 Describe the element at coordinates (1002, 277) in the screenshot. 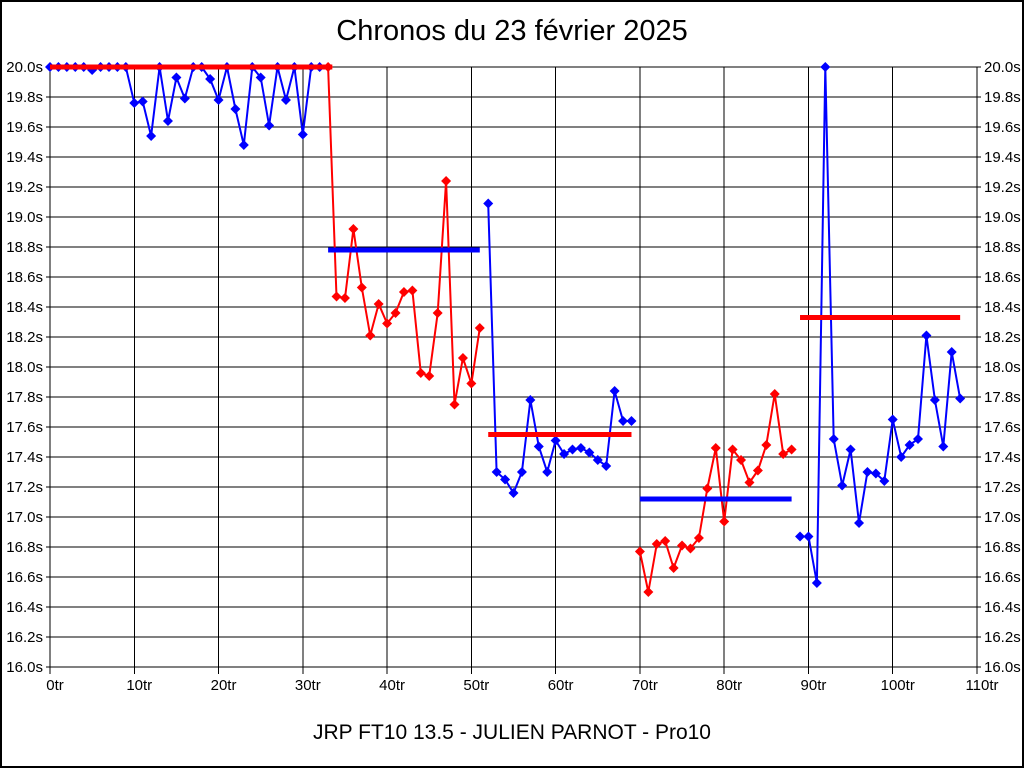

I see `y-axis-label-right: 18.6s` at that location.